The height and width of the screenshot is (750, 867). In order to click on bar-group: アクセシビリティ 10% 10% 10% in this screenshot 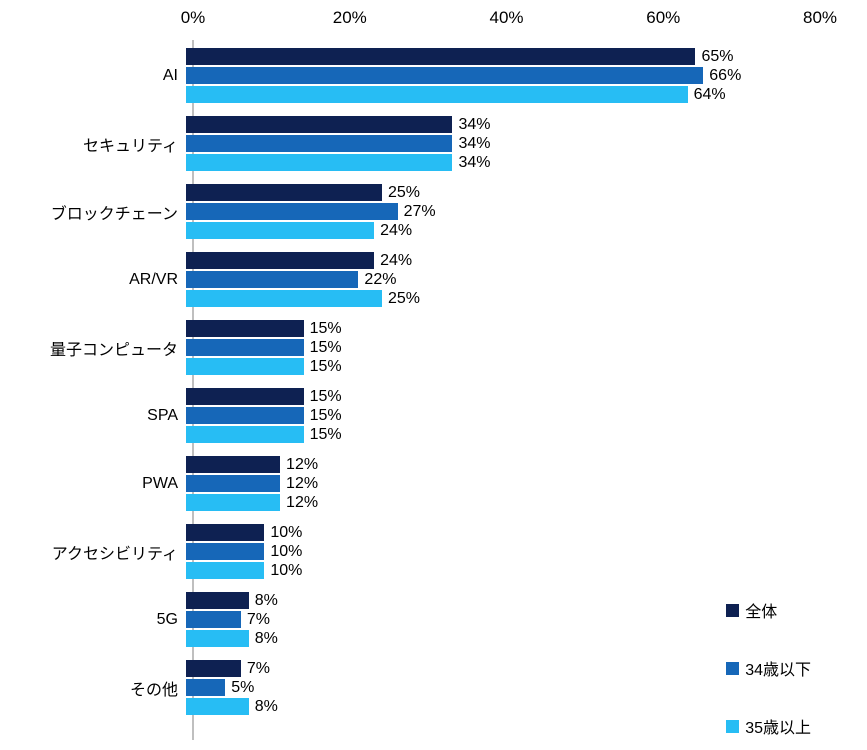, I will do `click(433, 551)`.